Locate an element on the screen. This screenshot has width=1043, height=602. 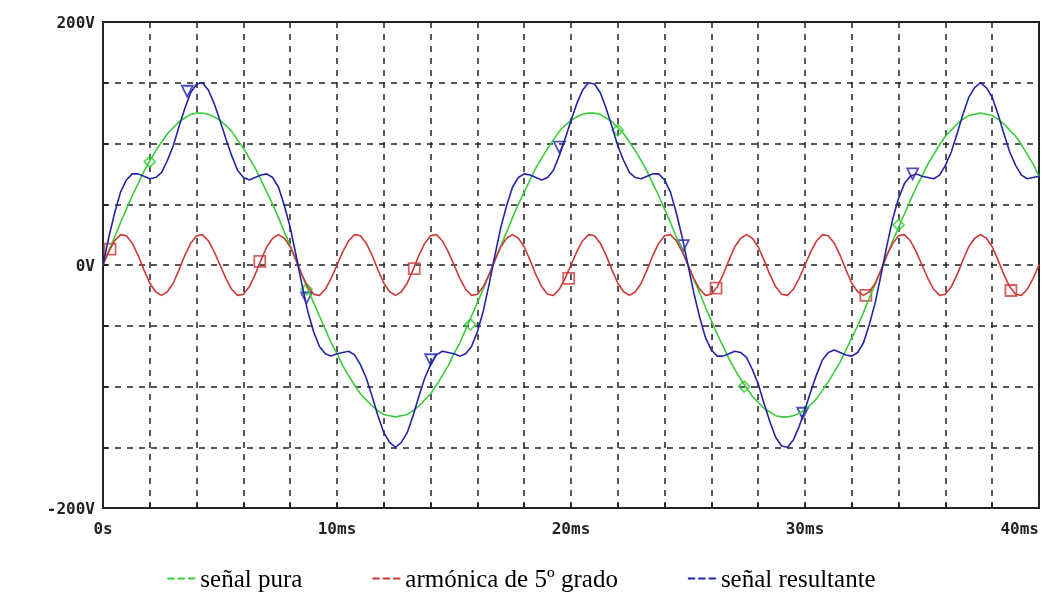
legend-label: señal pura is located at coordinates (251, 578).